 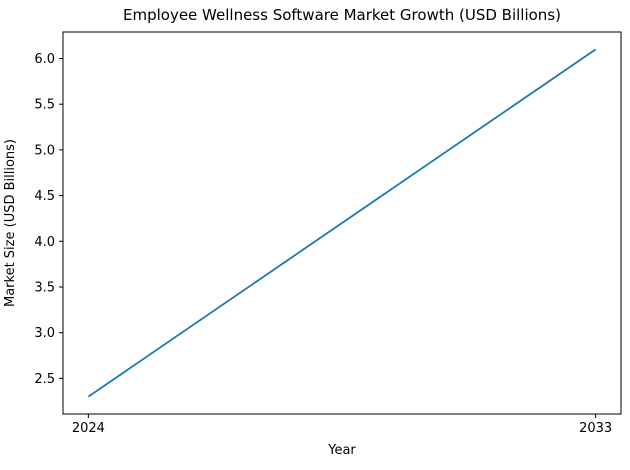 I want to click on y-tick-label: 5.5, so click(x=44, y=105).